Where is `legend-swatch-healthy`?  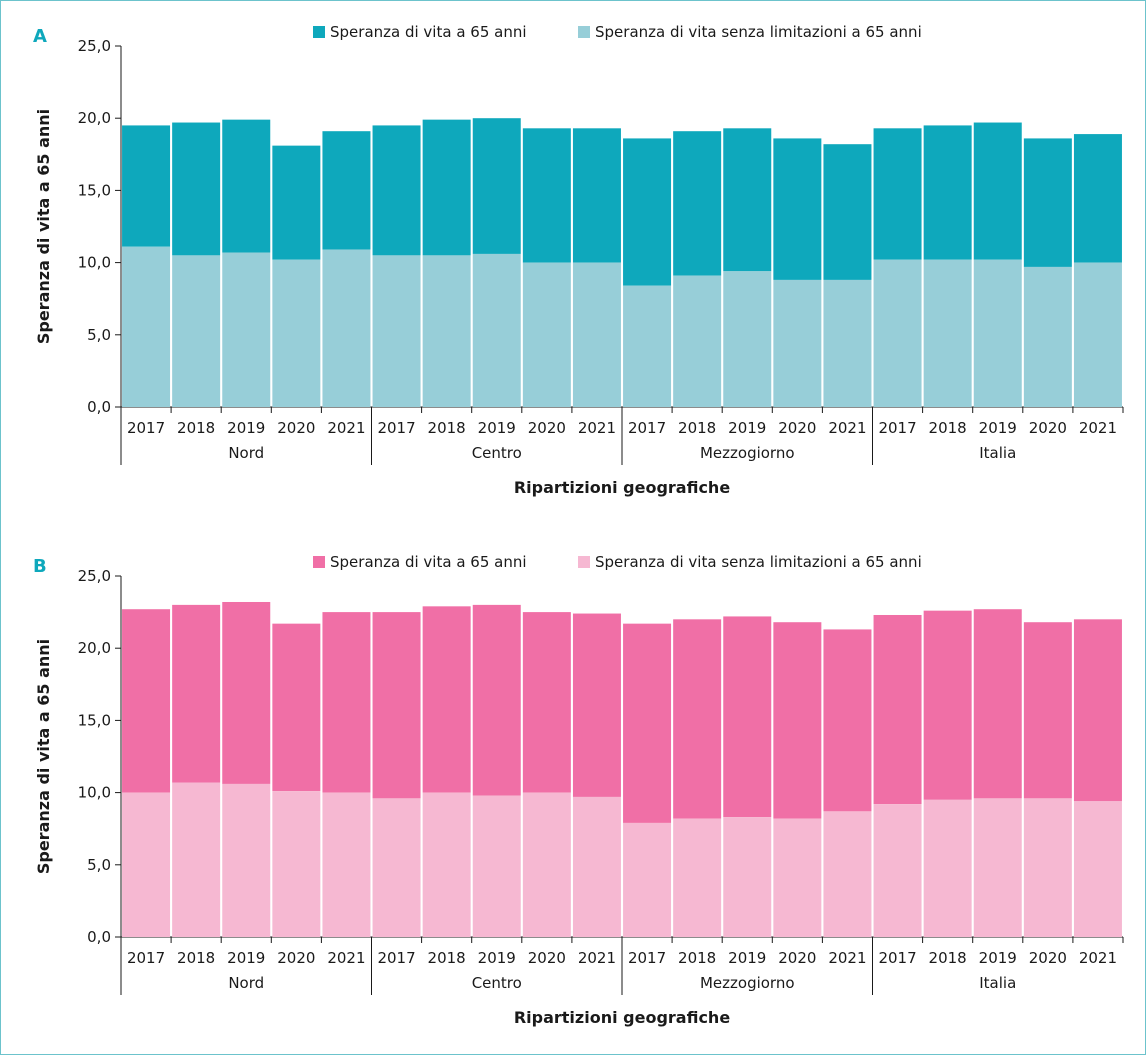 legend-swatch-healthy is located at coordinates (584, 562).